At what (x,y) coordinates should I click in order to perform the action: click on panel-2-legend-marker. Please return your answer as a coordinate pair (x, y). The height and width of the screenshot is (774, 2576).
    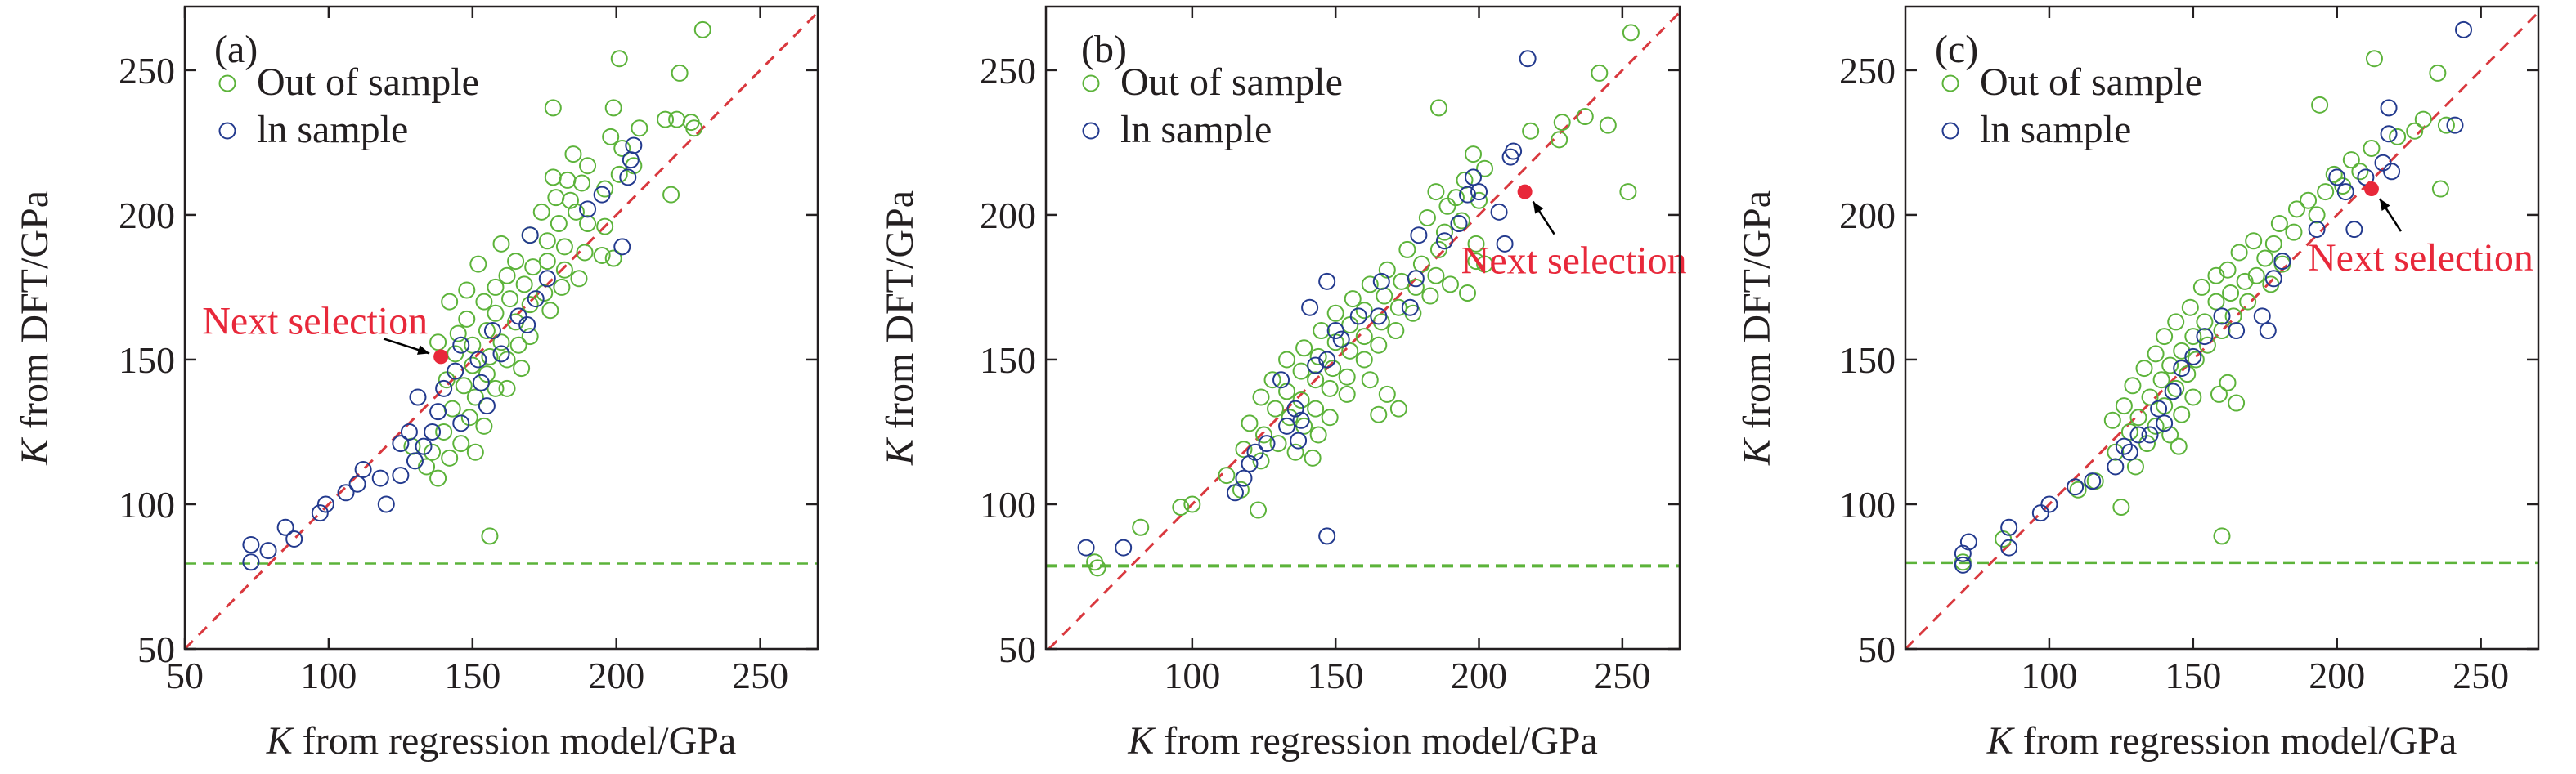
    Looking at the image, I should click on (1091, 83).